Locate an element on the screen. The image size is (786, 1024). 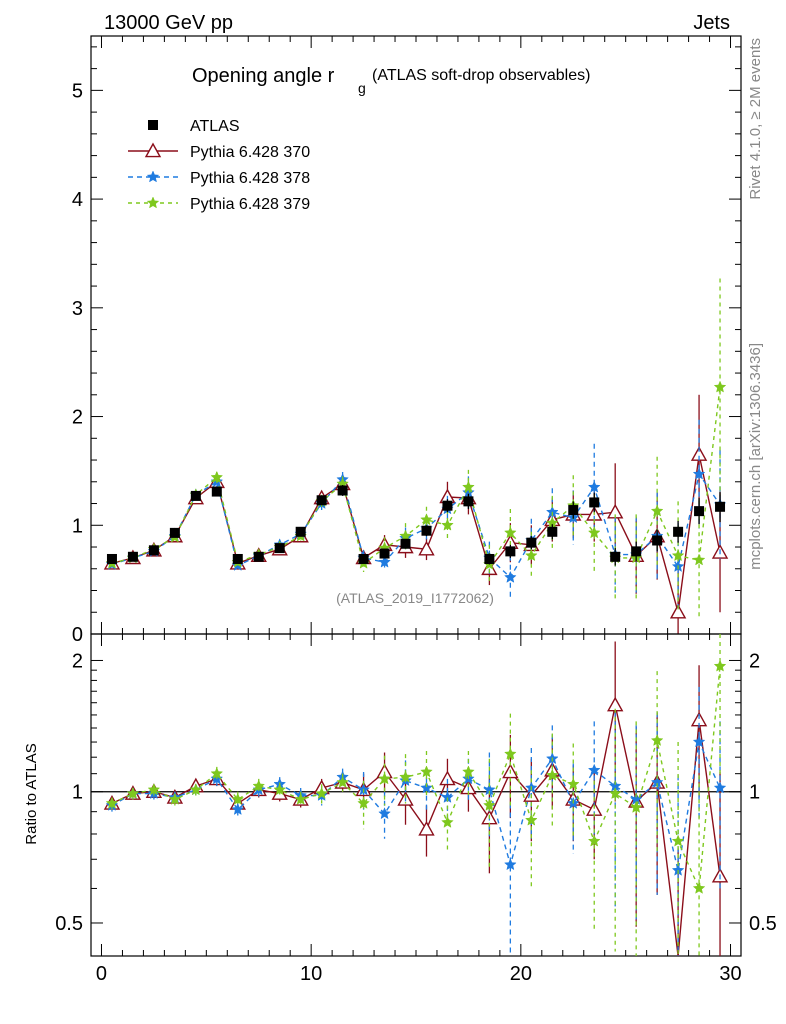
x-tick-label: 10 is located at coordinates (311, 974).